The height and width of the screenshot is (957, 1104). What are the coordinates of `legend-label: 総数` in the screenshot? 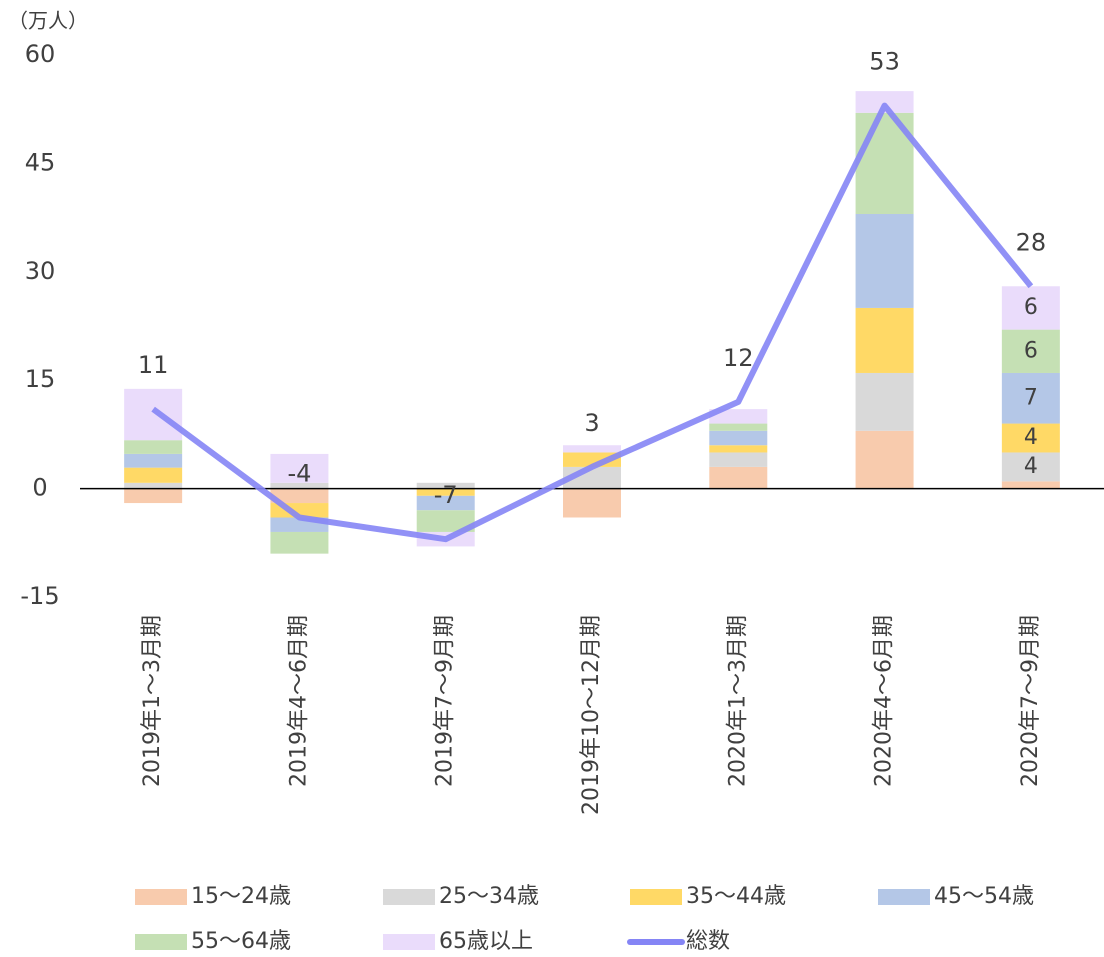 It's located at (708, 941).